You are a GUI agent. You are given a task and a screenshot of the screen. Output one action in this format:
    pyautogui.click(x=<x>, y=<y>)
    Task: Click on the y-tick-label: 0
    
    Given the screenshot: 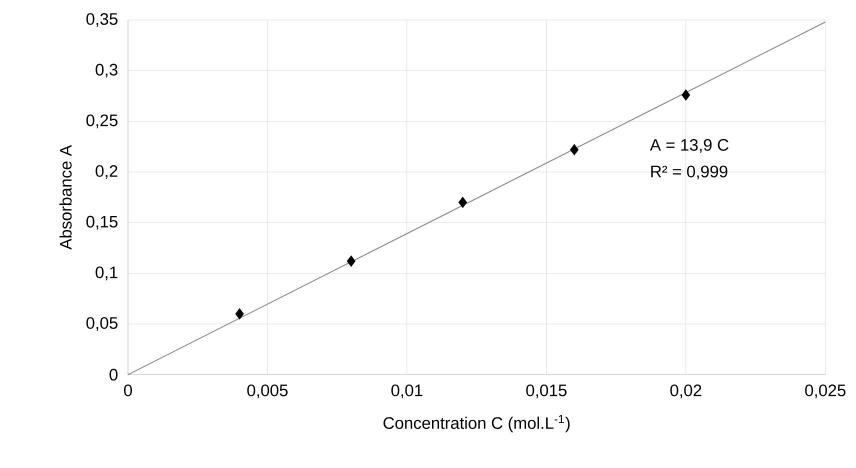 What is the action you would take?
    pyautogui.click(x=114, y=374)
    